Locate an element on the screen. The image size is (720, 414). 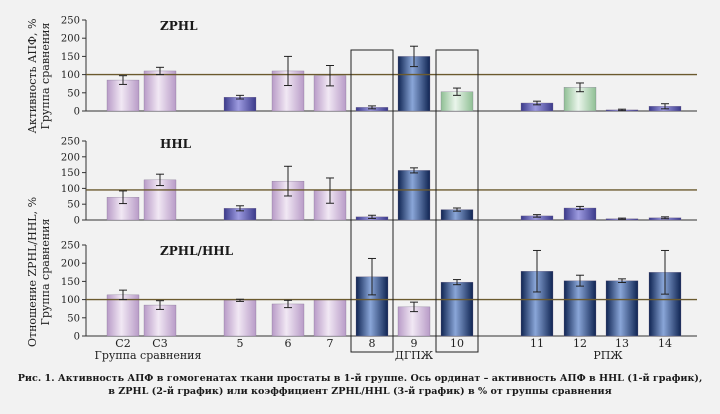
x-tick-label-13: 13 is located at coordinates (622, 343).